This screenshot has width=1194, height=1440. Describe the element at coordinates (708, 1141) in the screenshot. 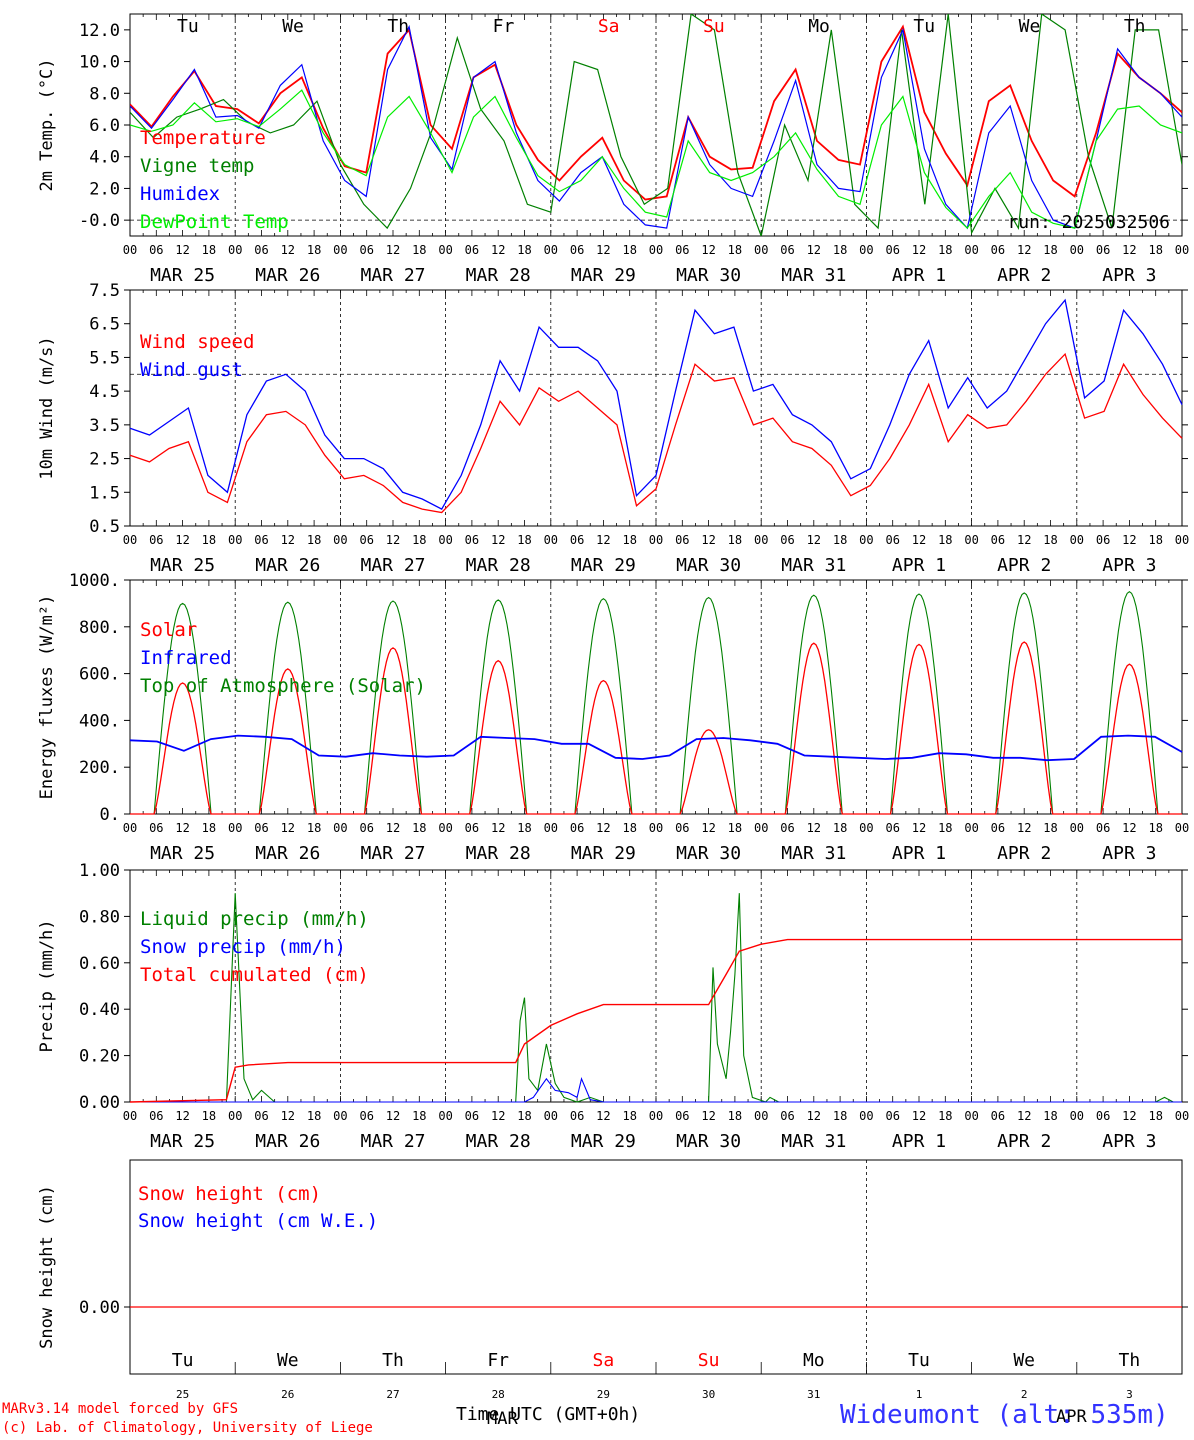

I see `date-label: MAR 30` at that location.